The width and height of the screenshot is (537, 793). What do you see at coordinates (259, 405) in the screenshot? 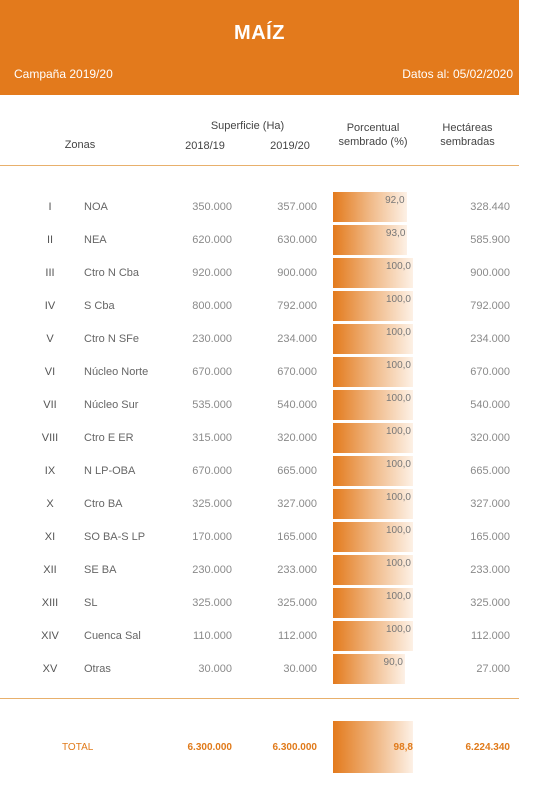
I see `table-row: VII Núcleo Sur 535.000 540.000 540.000 100,0` at bounding box center [259, 405].